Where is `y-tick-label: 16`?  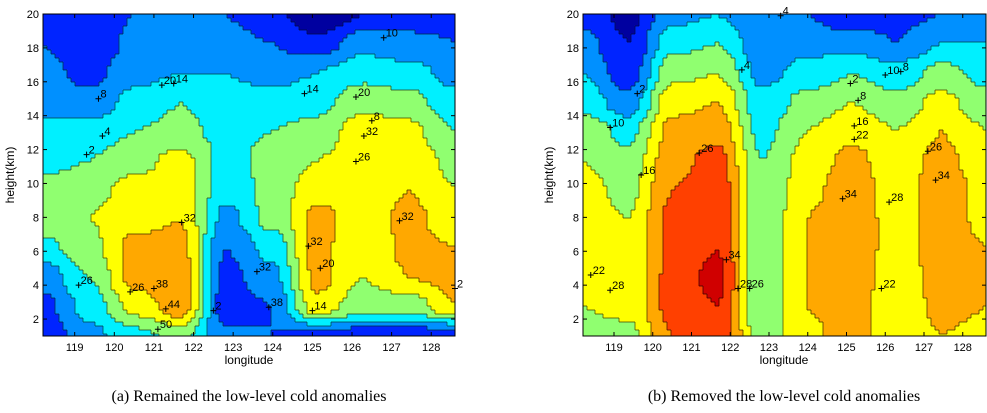
y-tick-label: 16 is located at coordinates (573, 83).